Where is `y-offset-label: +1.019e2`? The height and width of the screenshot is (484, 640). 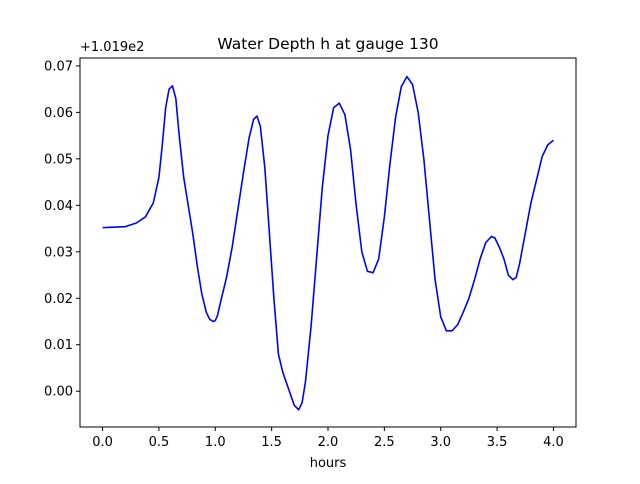 y-offset-label: +1.019e2 is located at coordinates (112, 47).